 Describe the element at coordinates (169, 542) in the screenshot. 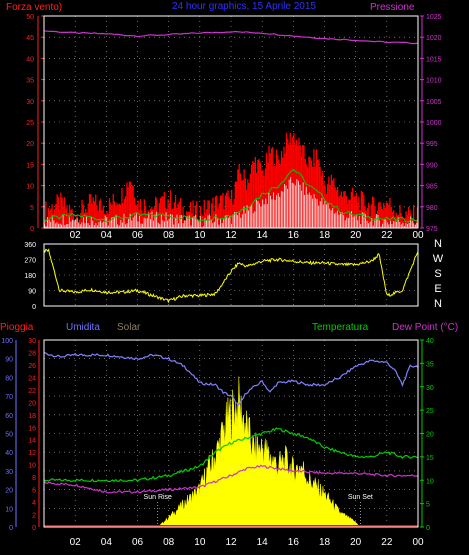

I see `panel3-x-tick: 08` at that location.